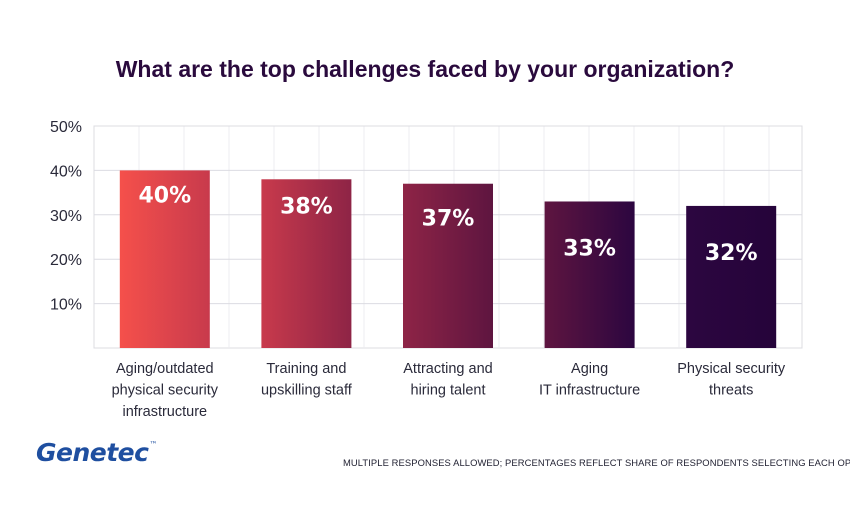  I want to click on bar-value-label: 38%, so click(306, 206).